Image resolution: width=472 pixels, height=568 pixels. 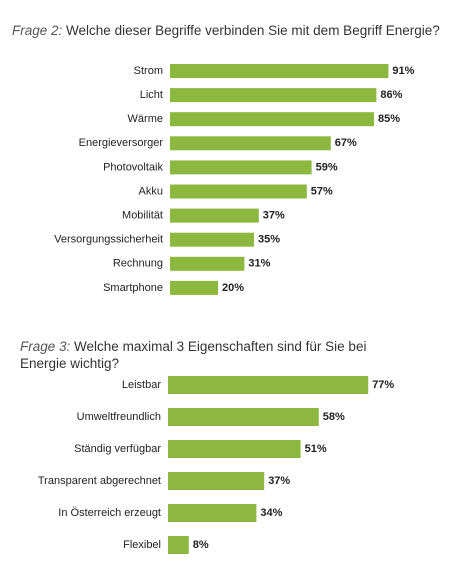 I want to click on category-label: Licht, so click(x=151, y=95).